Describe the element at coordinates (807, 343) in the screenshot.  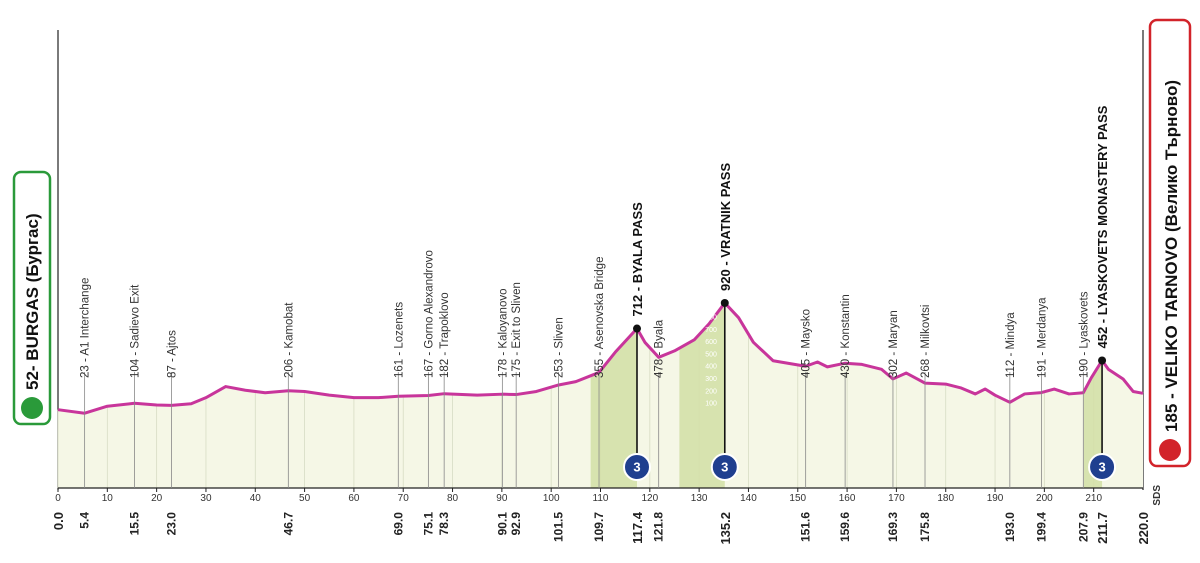
I see `waypoint-label: 405 - Maysko` at that location.